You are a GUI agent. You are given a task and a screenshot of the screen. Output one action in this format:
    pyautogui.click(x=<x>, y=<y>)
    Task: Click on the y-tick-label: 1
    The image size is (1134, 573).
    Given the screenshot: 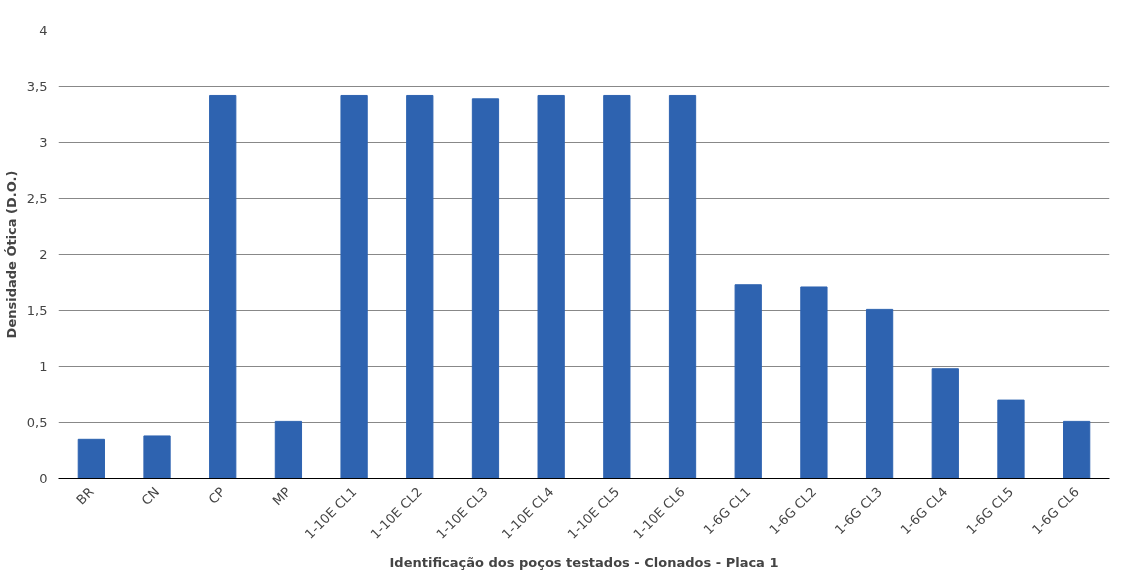 What is the action you would take?
    pyautogui.click(x=43, y=366)
    